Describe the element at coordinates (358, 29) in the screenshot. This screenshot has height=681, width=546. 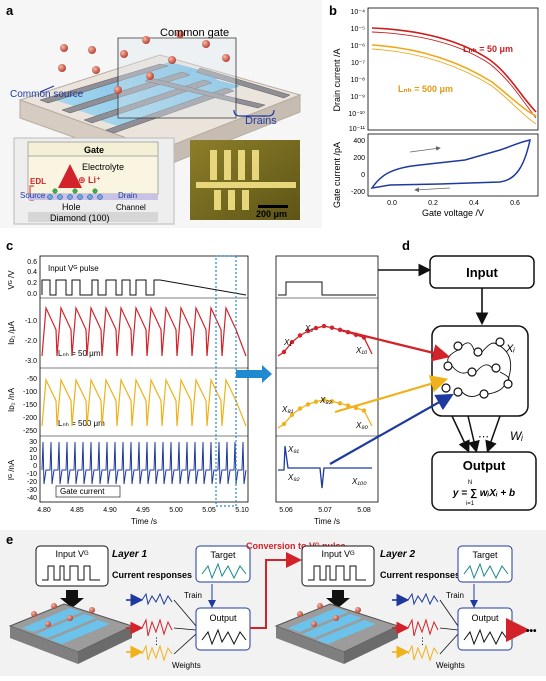
I see `b-ytick-1: 10⁻⁵` at that location.